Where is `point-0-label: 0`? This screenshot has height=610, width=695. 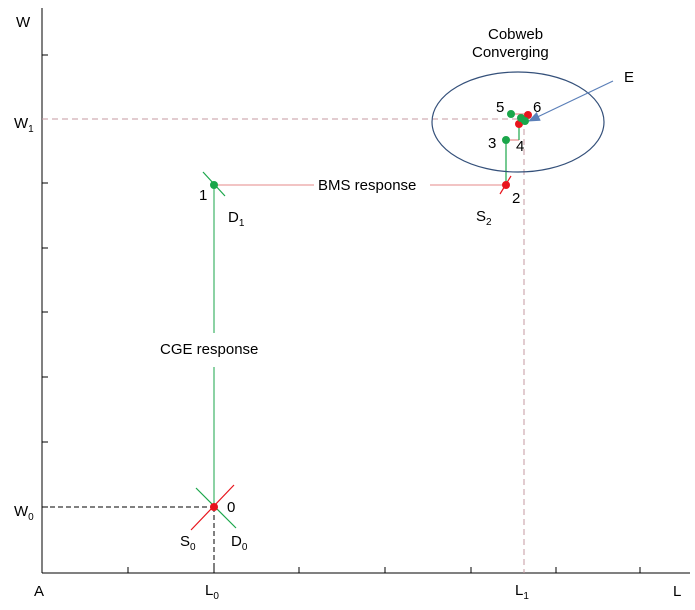 point-0-label: 0 is located at coordinates (231, 507).